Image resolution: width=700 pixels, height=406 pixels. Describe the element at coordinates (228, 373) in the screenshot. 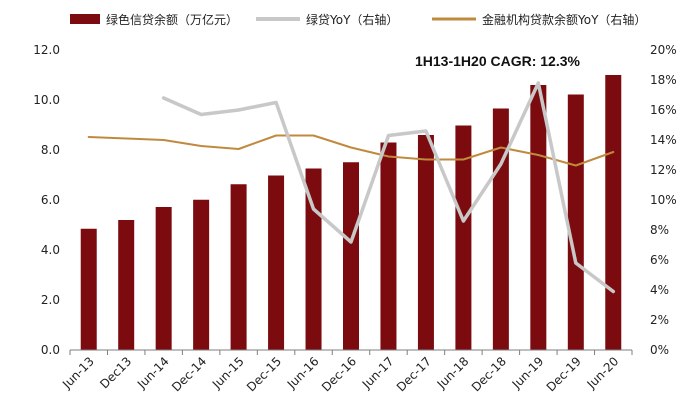

I see `x-tick-label: Jun-15` at that location.